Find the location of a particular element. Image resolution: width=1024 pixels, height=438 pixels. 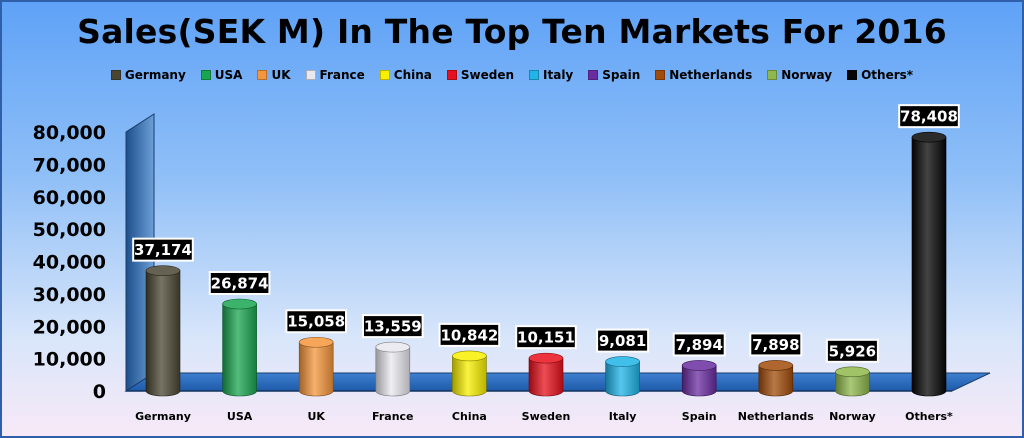

legend-item: USA is located at coordinates (221, 75).